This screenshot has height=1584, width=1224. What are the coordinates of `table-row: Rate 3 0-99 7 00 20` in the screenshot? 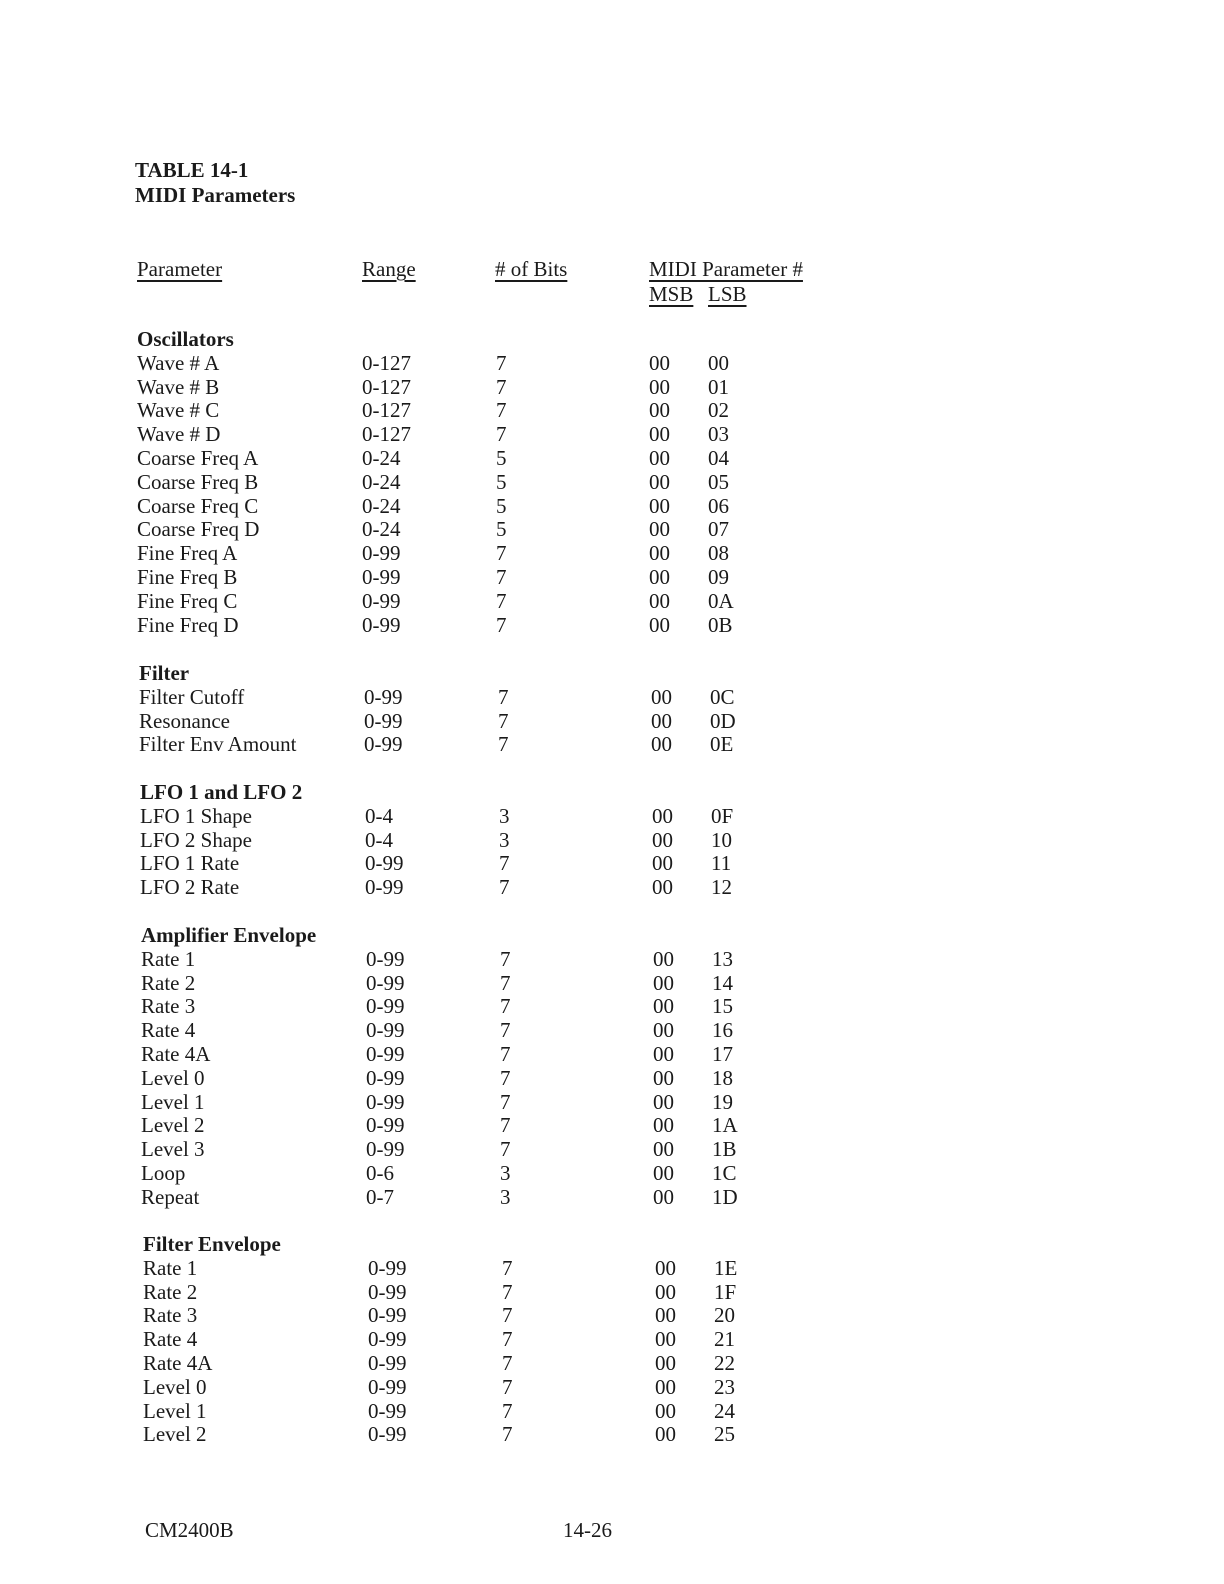 It's located at (439, 1316).